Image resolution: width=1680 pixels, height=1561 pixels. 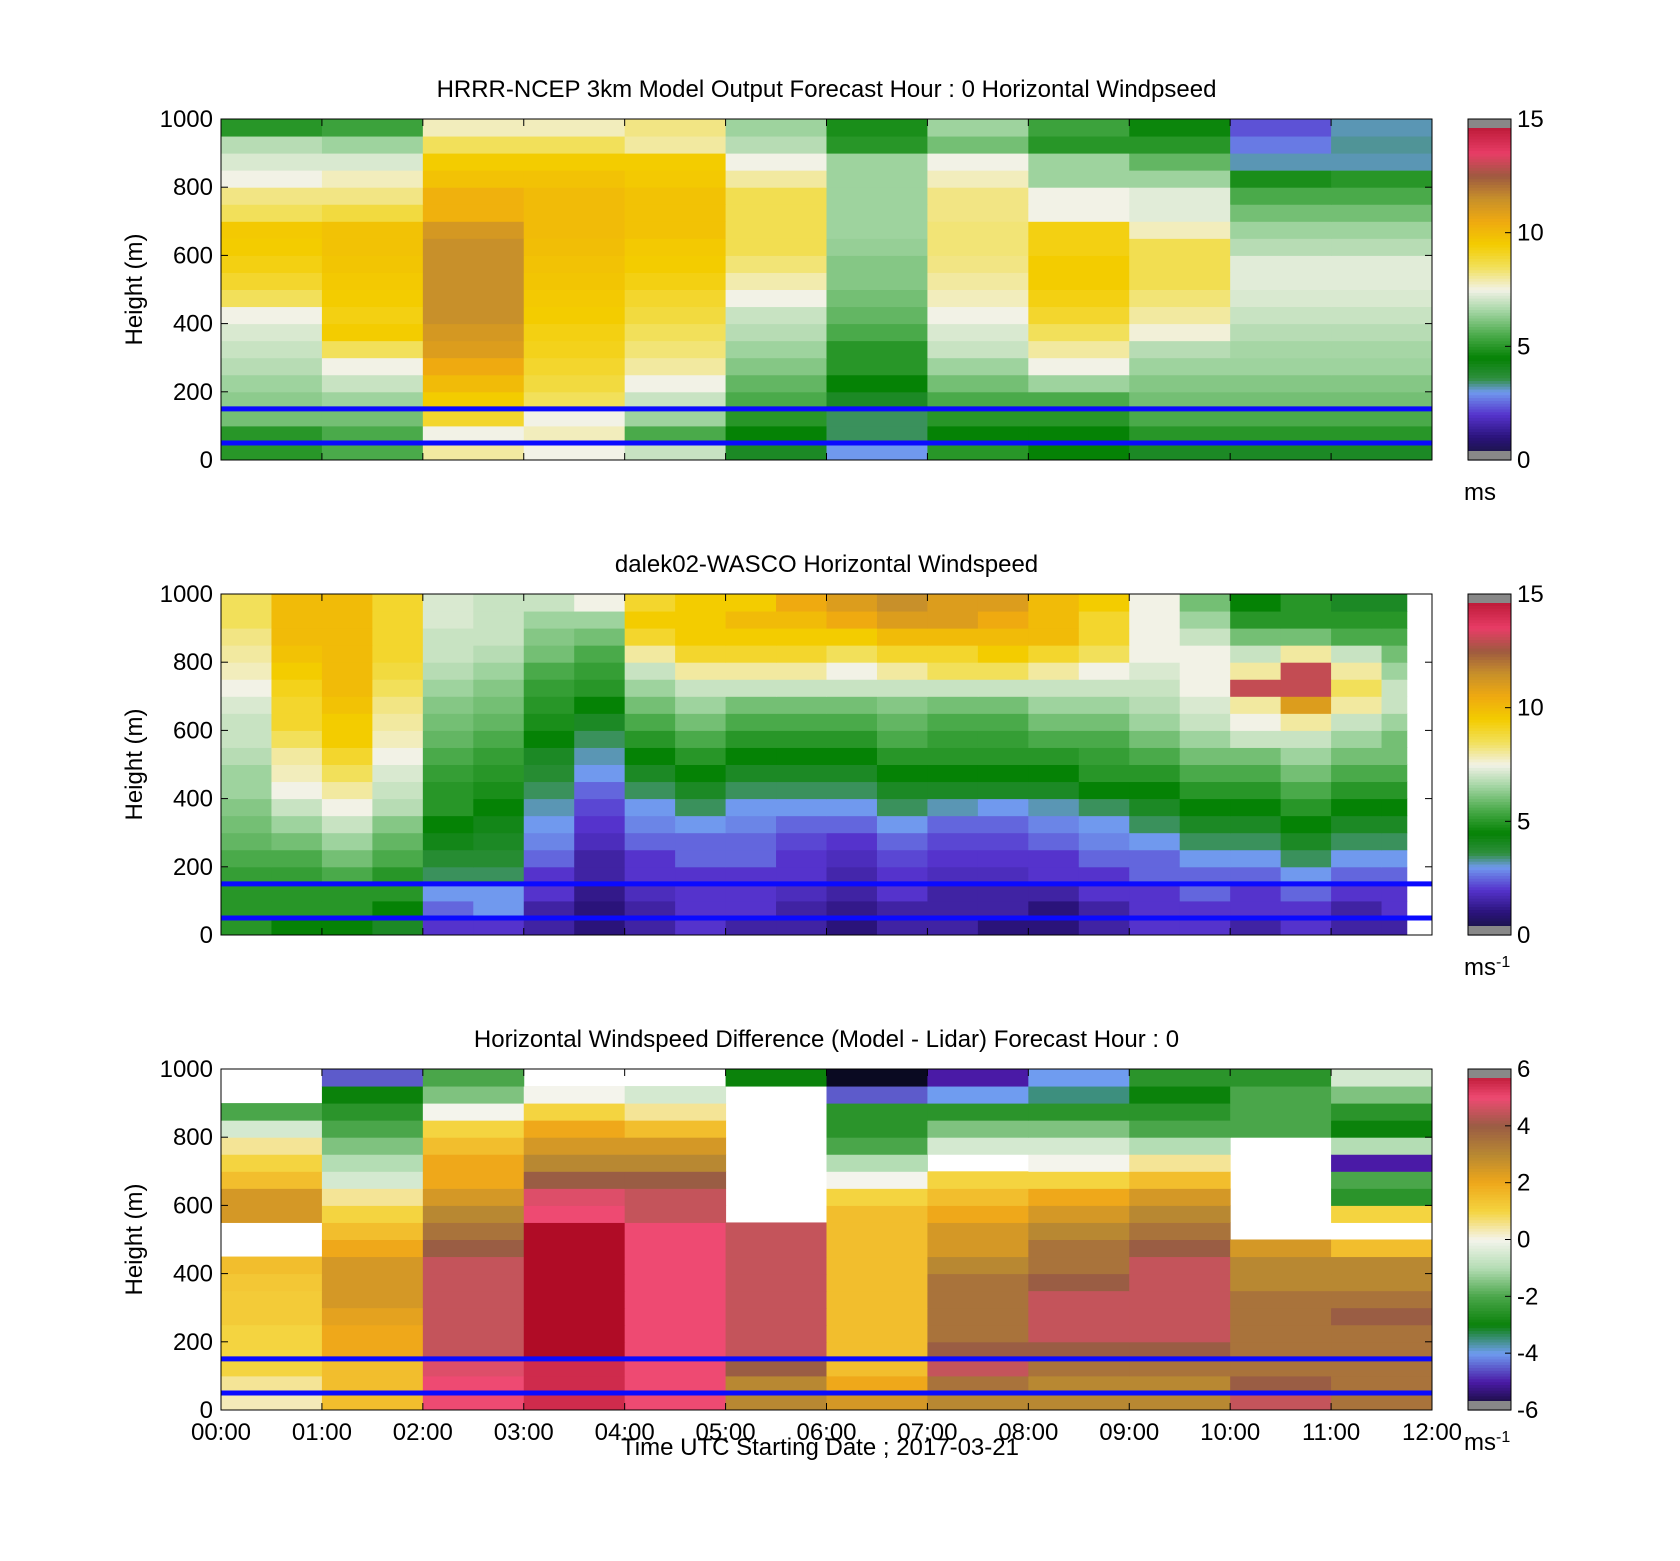 What do you see at coordinates (826, 564) in the screenshot?
I see `panel-title: dalek02-WASCO Horizontal Windspeed` at bounding box center [826, 564].